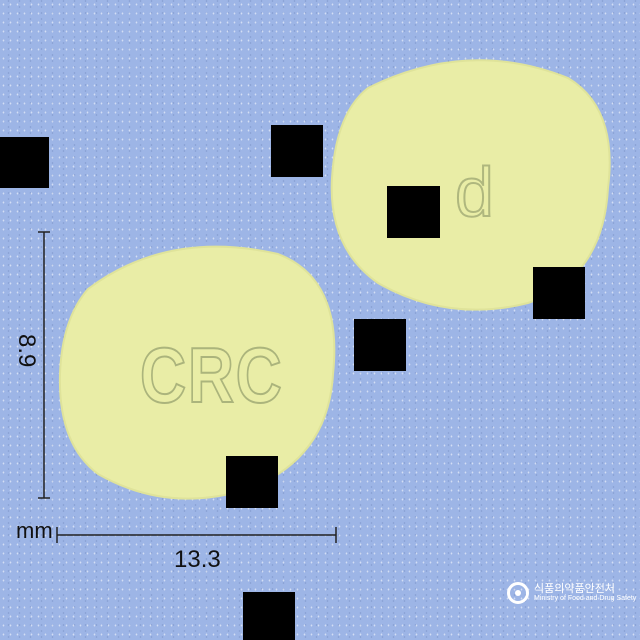 This screenshot has width=640, height=640. Describe the element at coordinates (211, 375) in the screenshot. I see `pill-front-imprint: CRC` at that location.